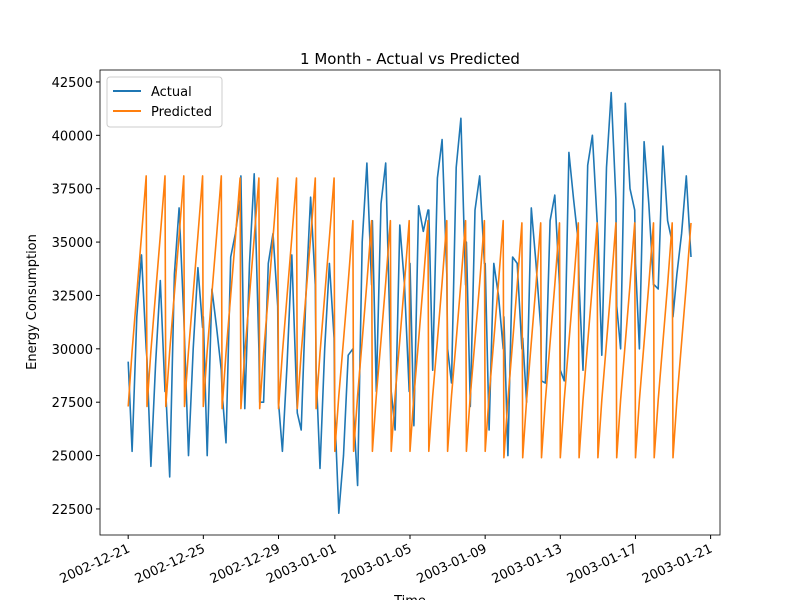 Image resolution: width=800 pixels, height=600 pixels. Describe the element at coordinates (181, 112) in the screenshot. I see `legend-label: Predicted` at that location.